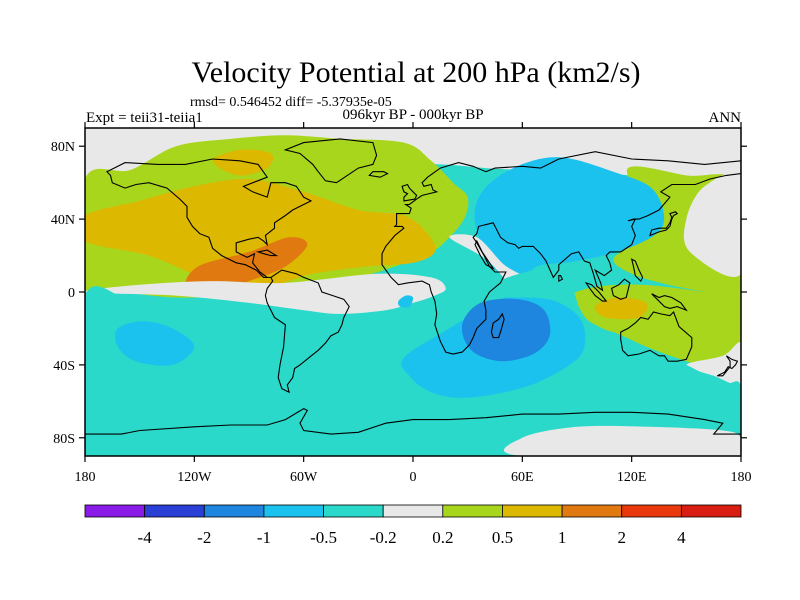  What do you see at coordinates (71, 293) in the screenshot?
I see `y-tick-label: 0` at bounding box center [71, 293].